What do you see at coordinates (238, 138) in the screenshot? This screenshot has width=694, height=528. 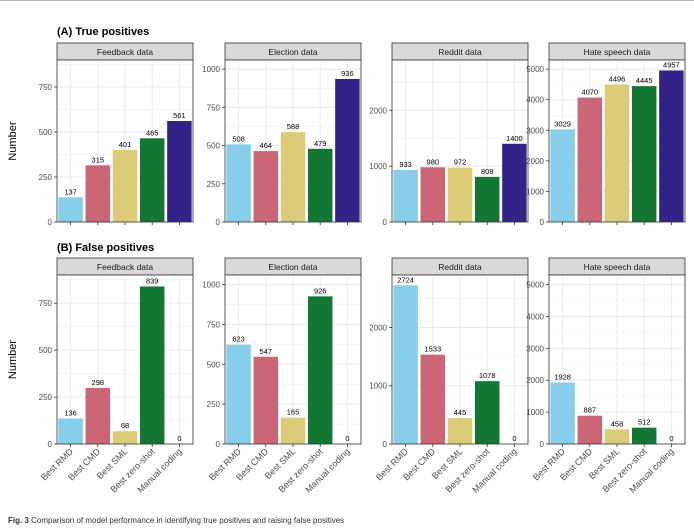 I see `bar-value-label: 508` at bounding box center [238, 138].